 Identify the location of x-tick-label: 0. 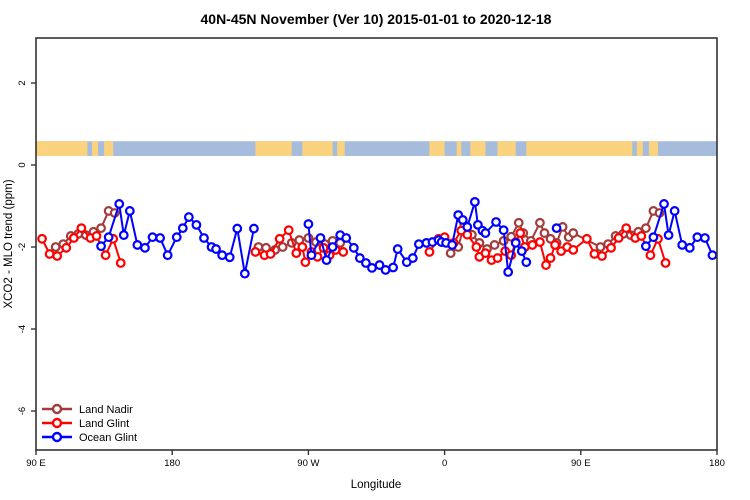
(444, 463).